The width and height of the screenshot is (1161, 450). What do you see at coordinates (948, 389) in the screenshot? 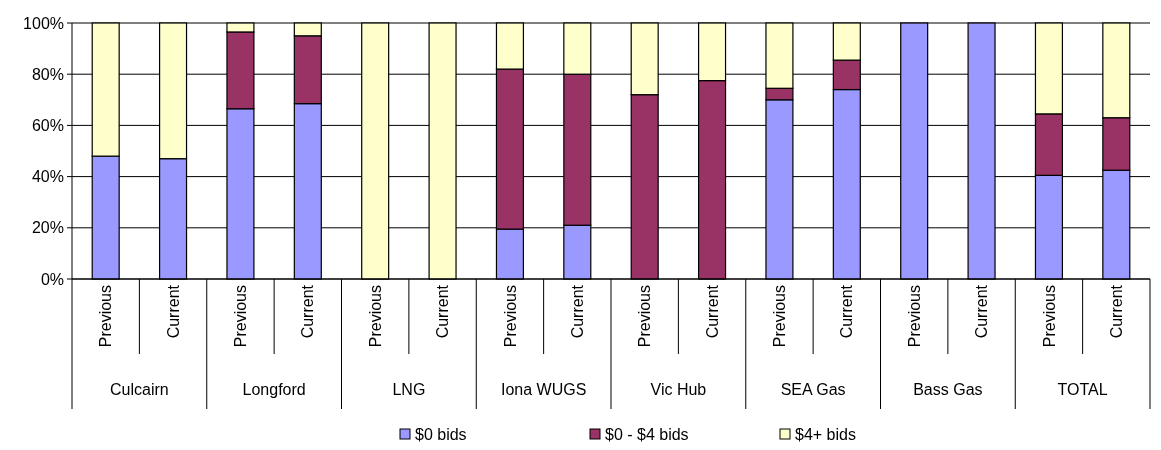
I see `text: Bass Gas` at bounding box center [948, 389].